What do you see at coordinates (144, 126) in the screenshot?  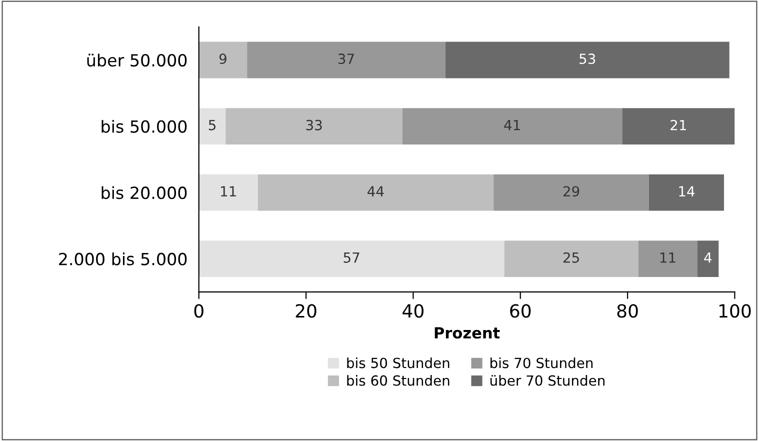 I see `y-tick-label: bis 50.000` at bounding box center [144, 126].